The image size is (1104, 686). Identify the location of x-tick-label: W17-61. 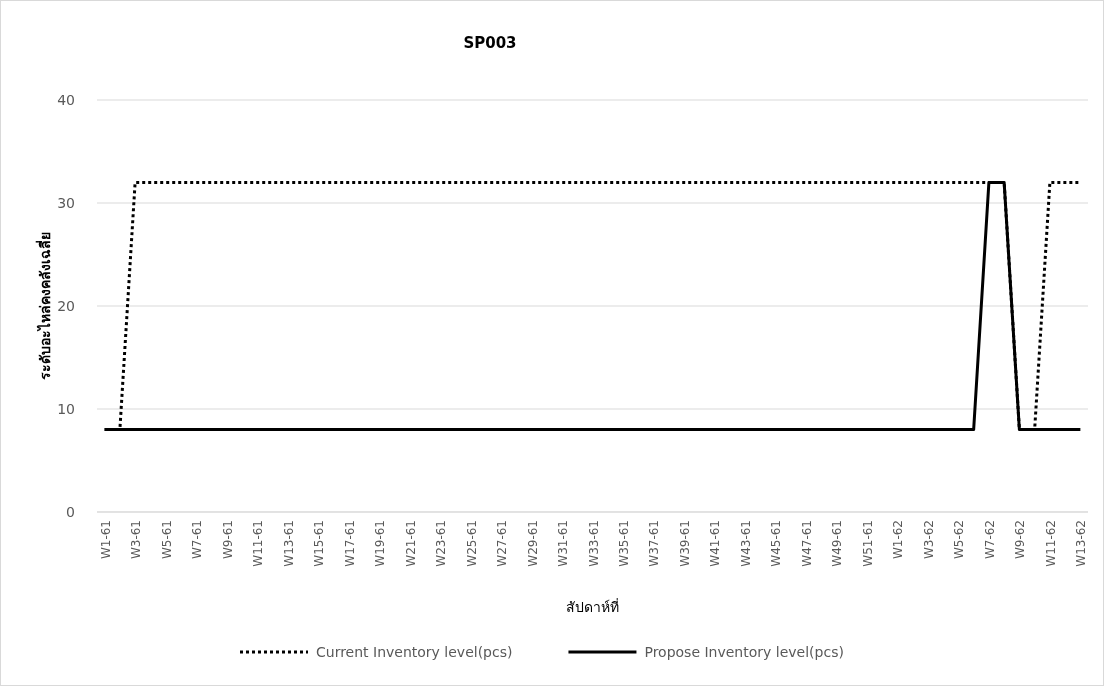
(349, 543).